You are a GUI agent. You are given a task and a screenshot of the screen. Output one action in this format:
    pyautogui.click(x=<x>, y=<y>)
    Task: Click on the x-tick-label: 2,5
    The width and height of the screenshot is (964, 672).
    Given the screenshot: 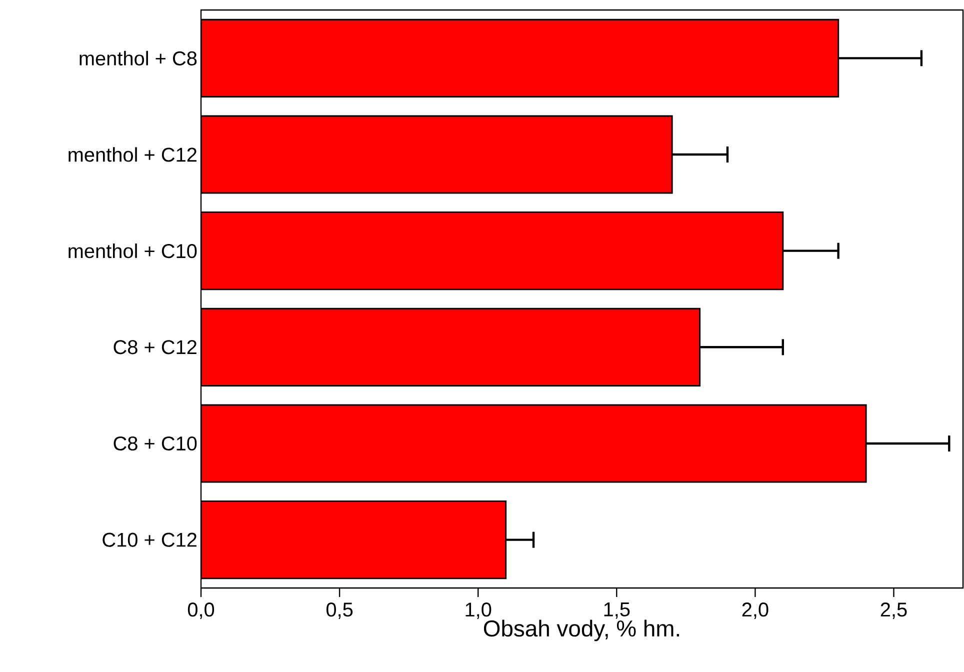 What is the action you would take?
    pyautogui.click(x=893, y=610)
    